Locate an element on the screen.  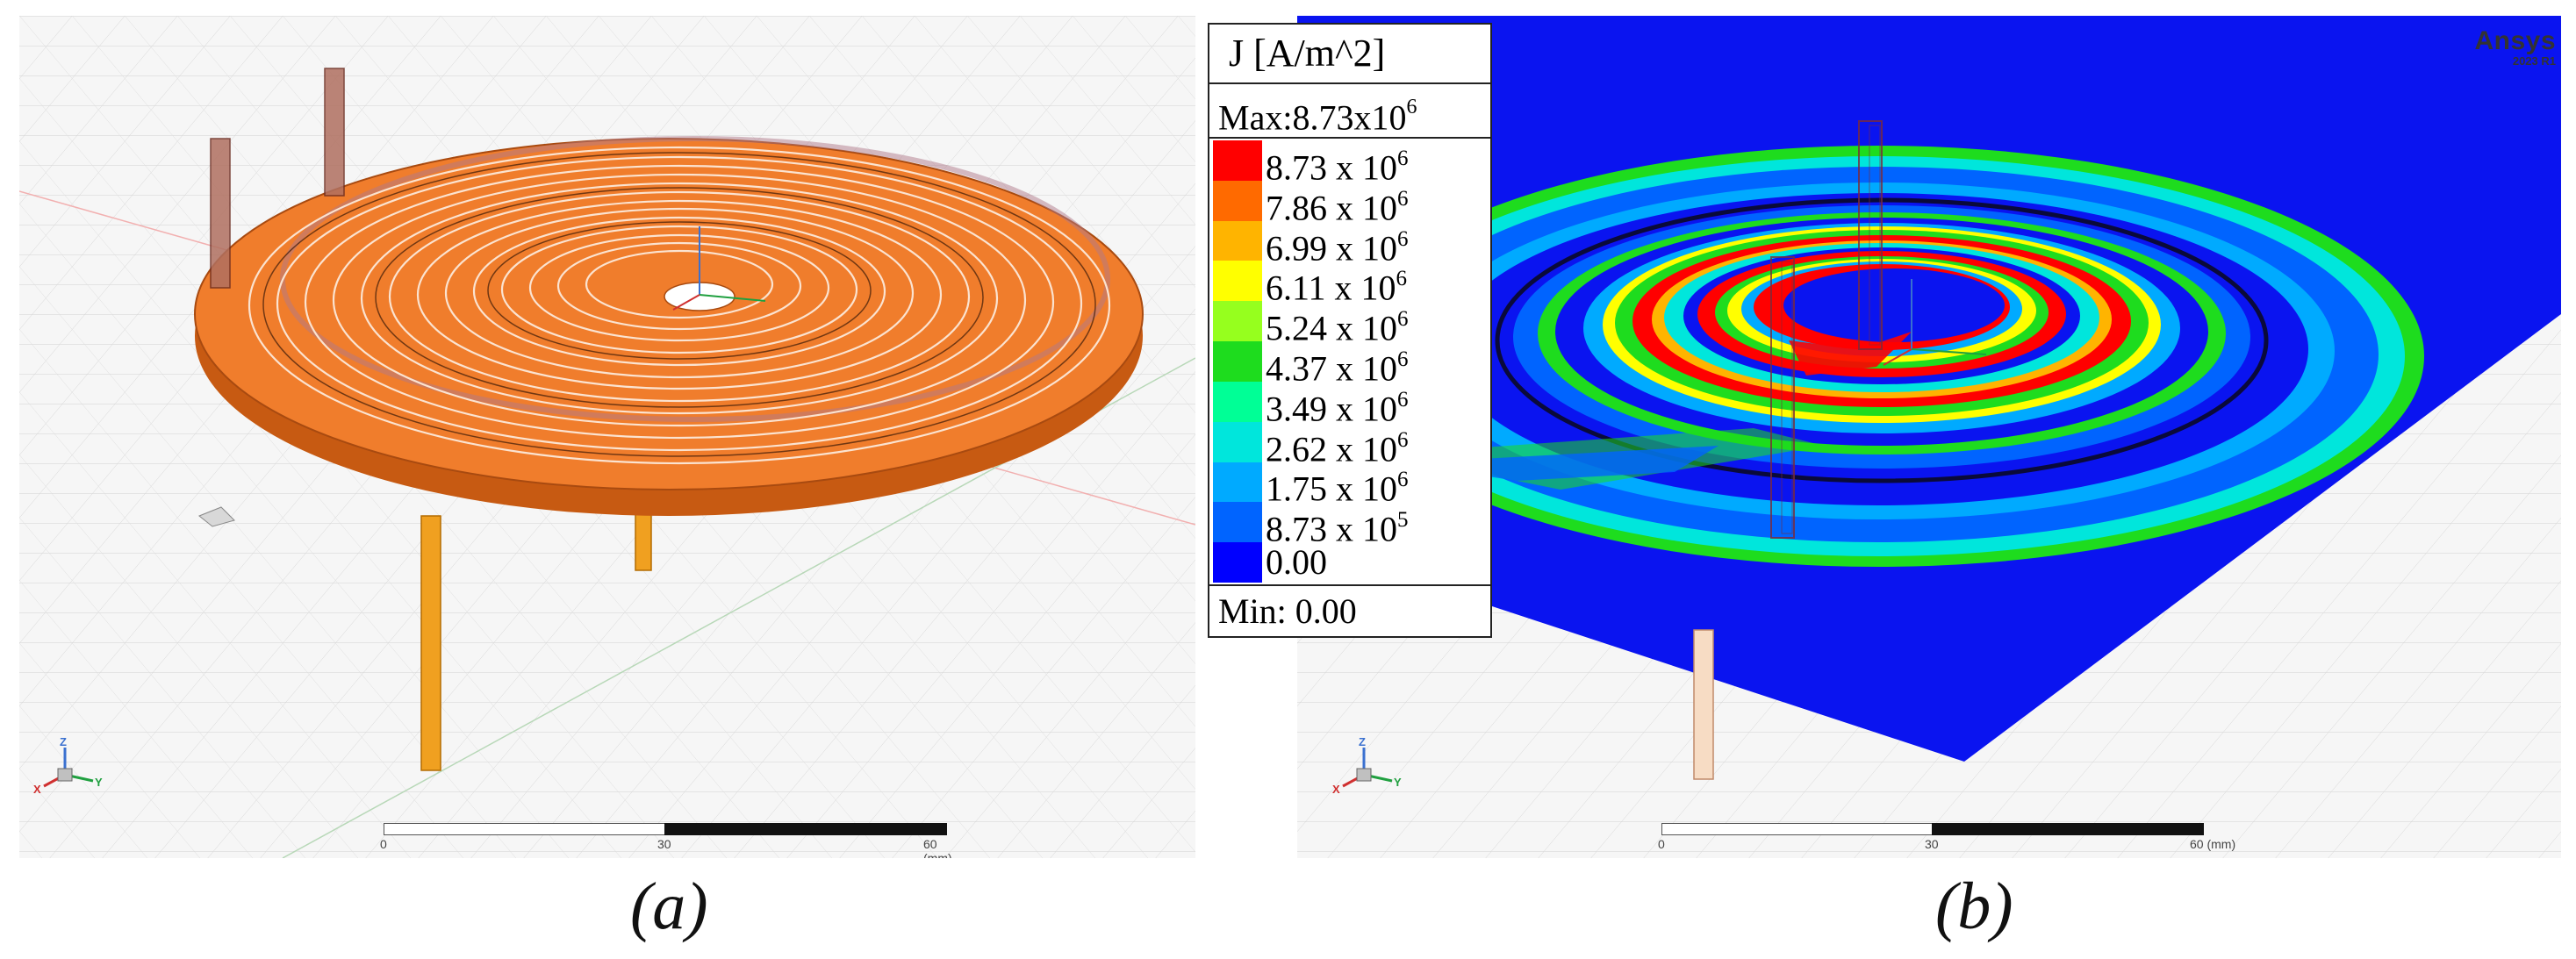
coil-gaps is located at coordinates (679, 304).